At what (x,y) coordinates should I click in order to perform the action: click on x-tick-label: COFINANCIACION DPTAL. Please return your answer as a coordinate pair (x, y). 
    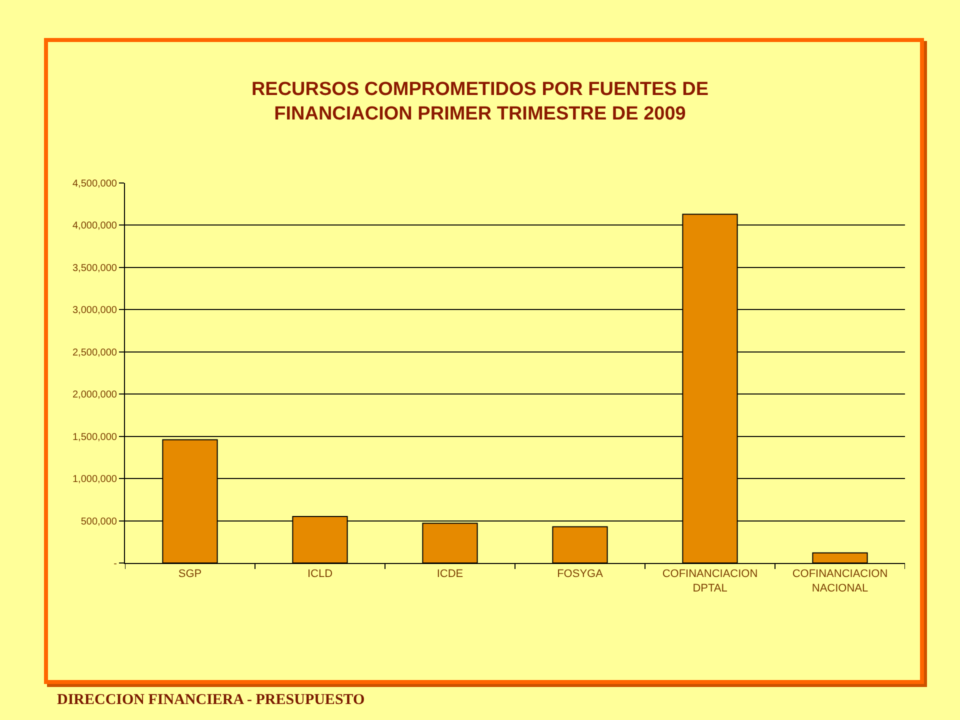
    Looking at the image, I should click on (710, 581).